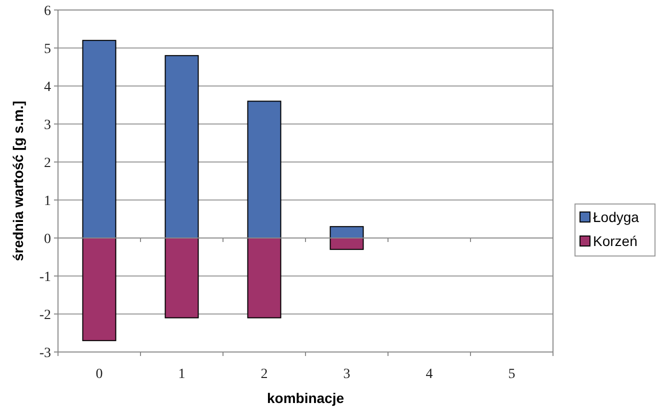 The image size is (658, 413). I want to click on y-tick-label: -1, so click(45, 277).